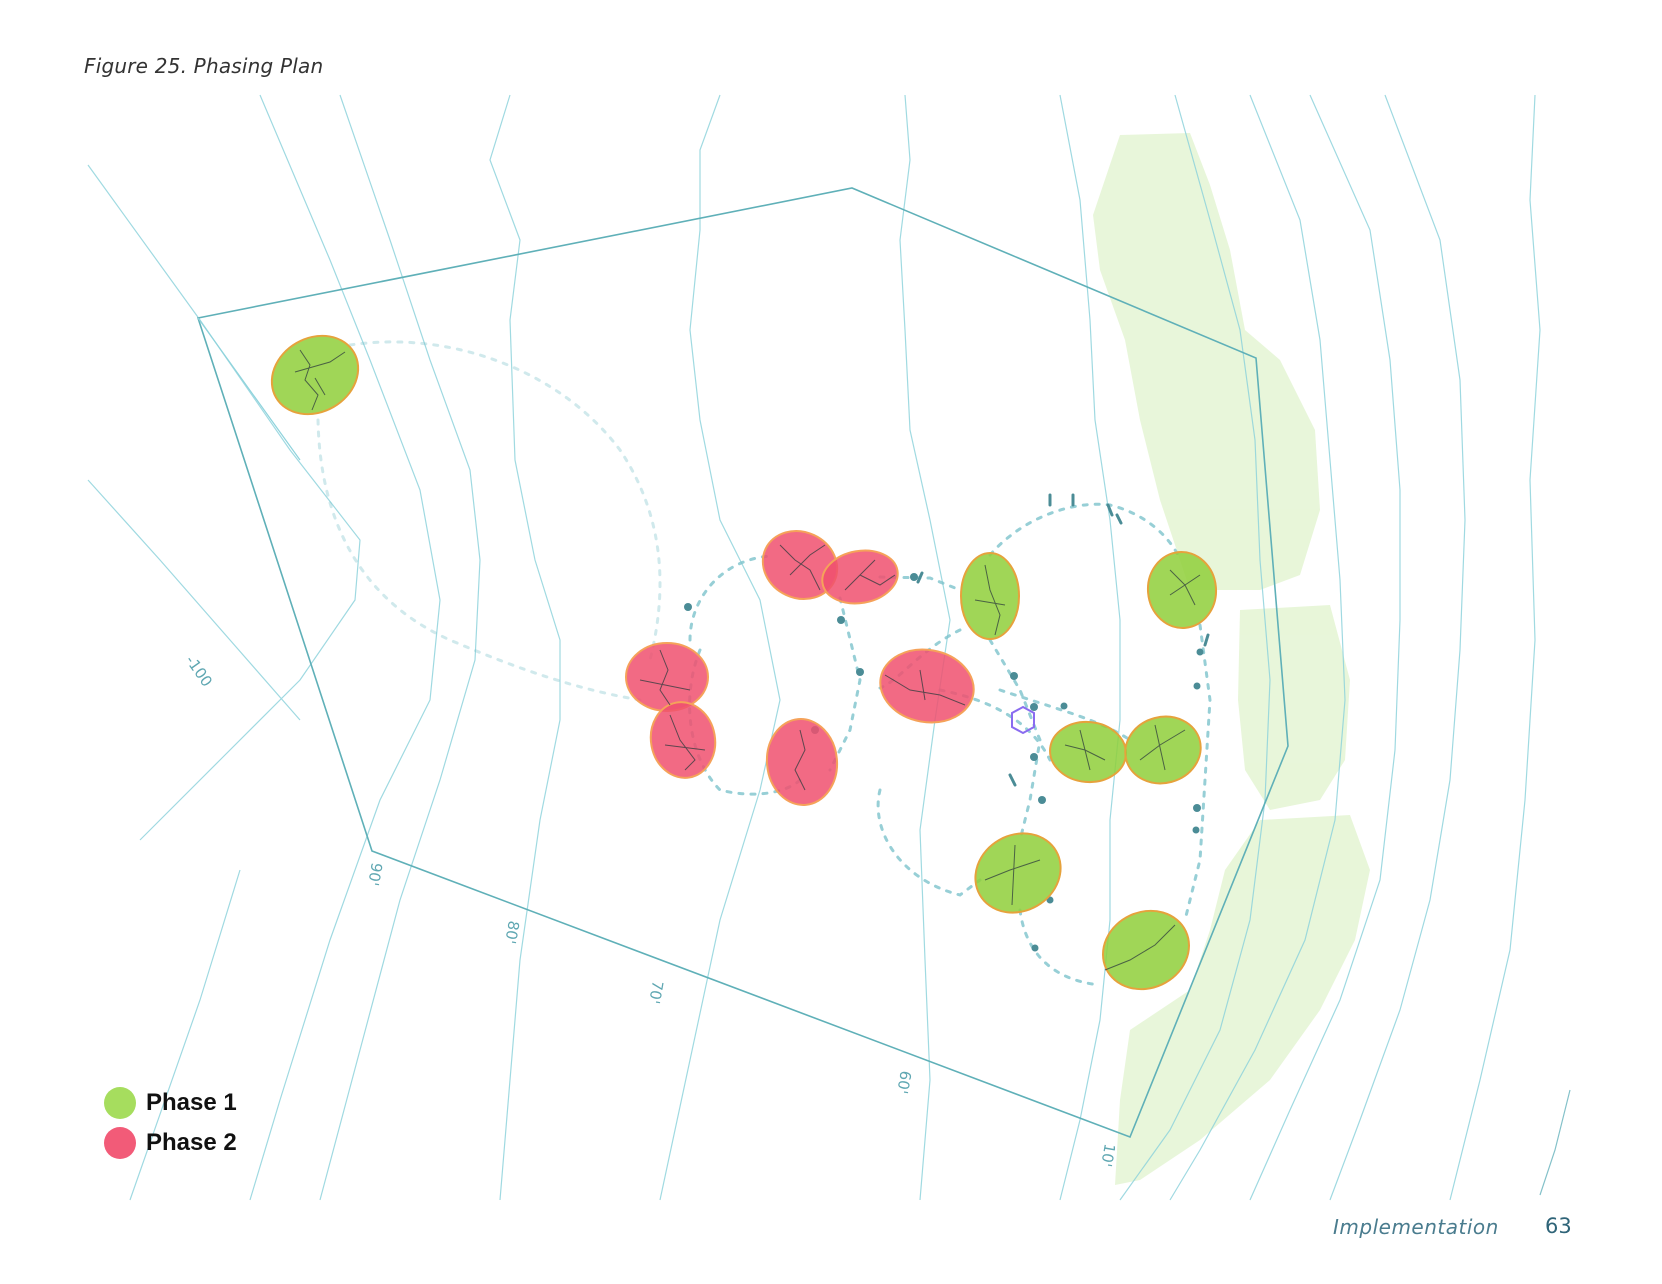 The image size is (1662, 1284). Describe the element at coordinates (191, 1142) in the screenshot. I see `legend-label: Phase 2` at that location.